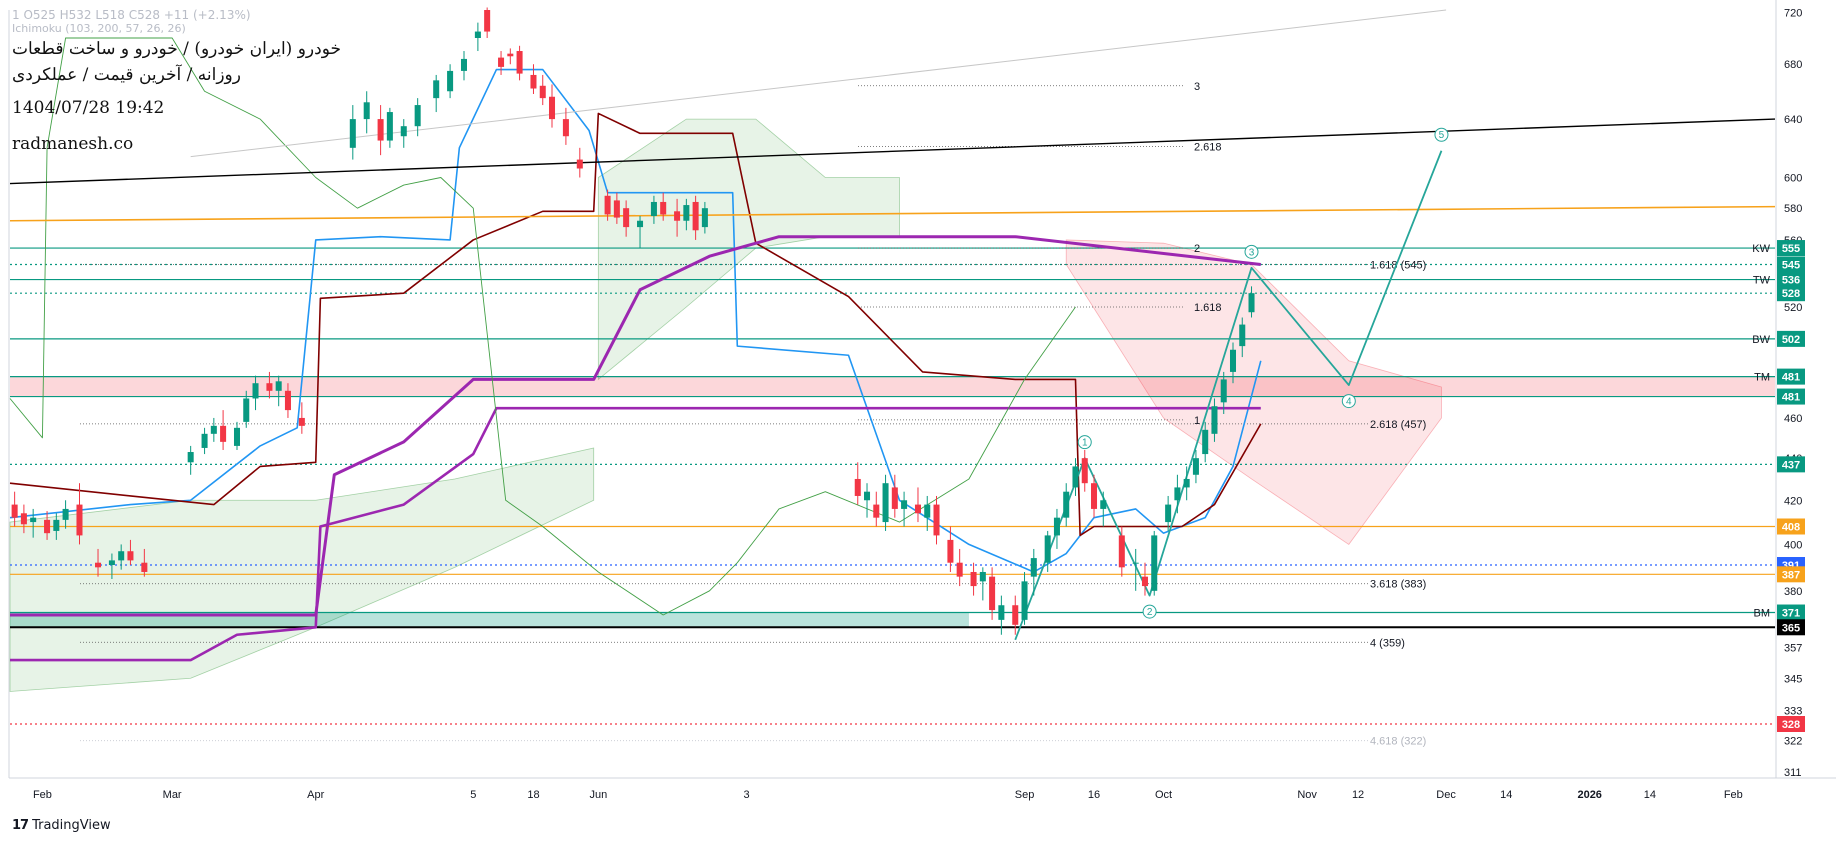 The width and height of the screenshot is (1836, 847). What do you see at coordinates (1791, 266) in the screenshot?
I see `price-axis-badge-text: 545` at bounding box center [1791, 266].